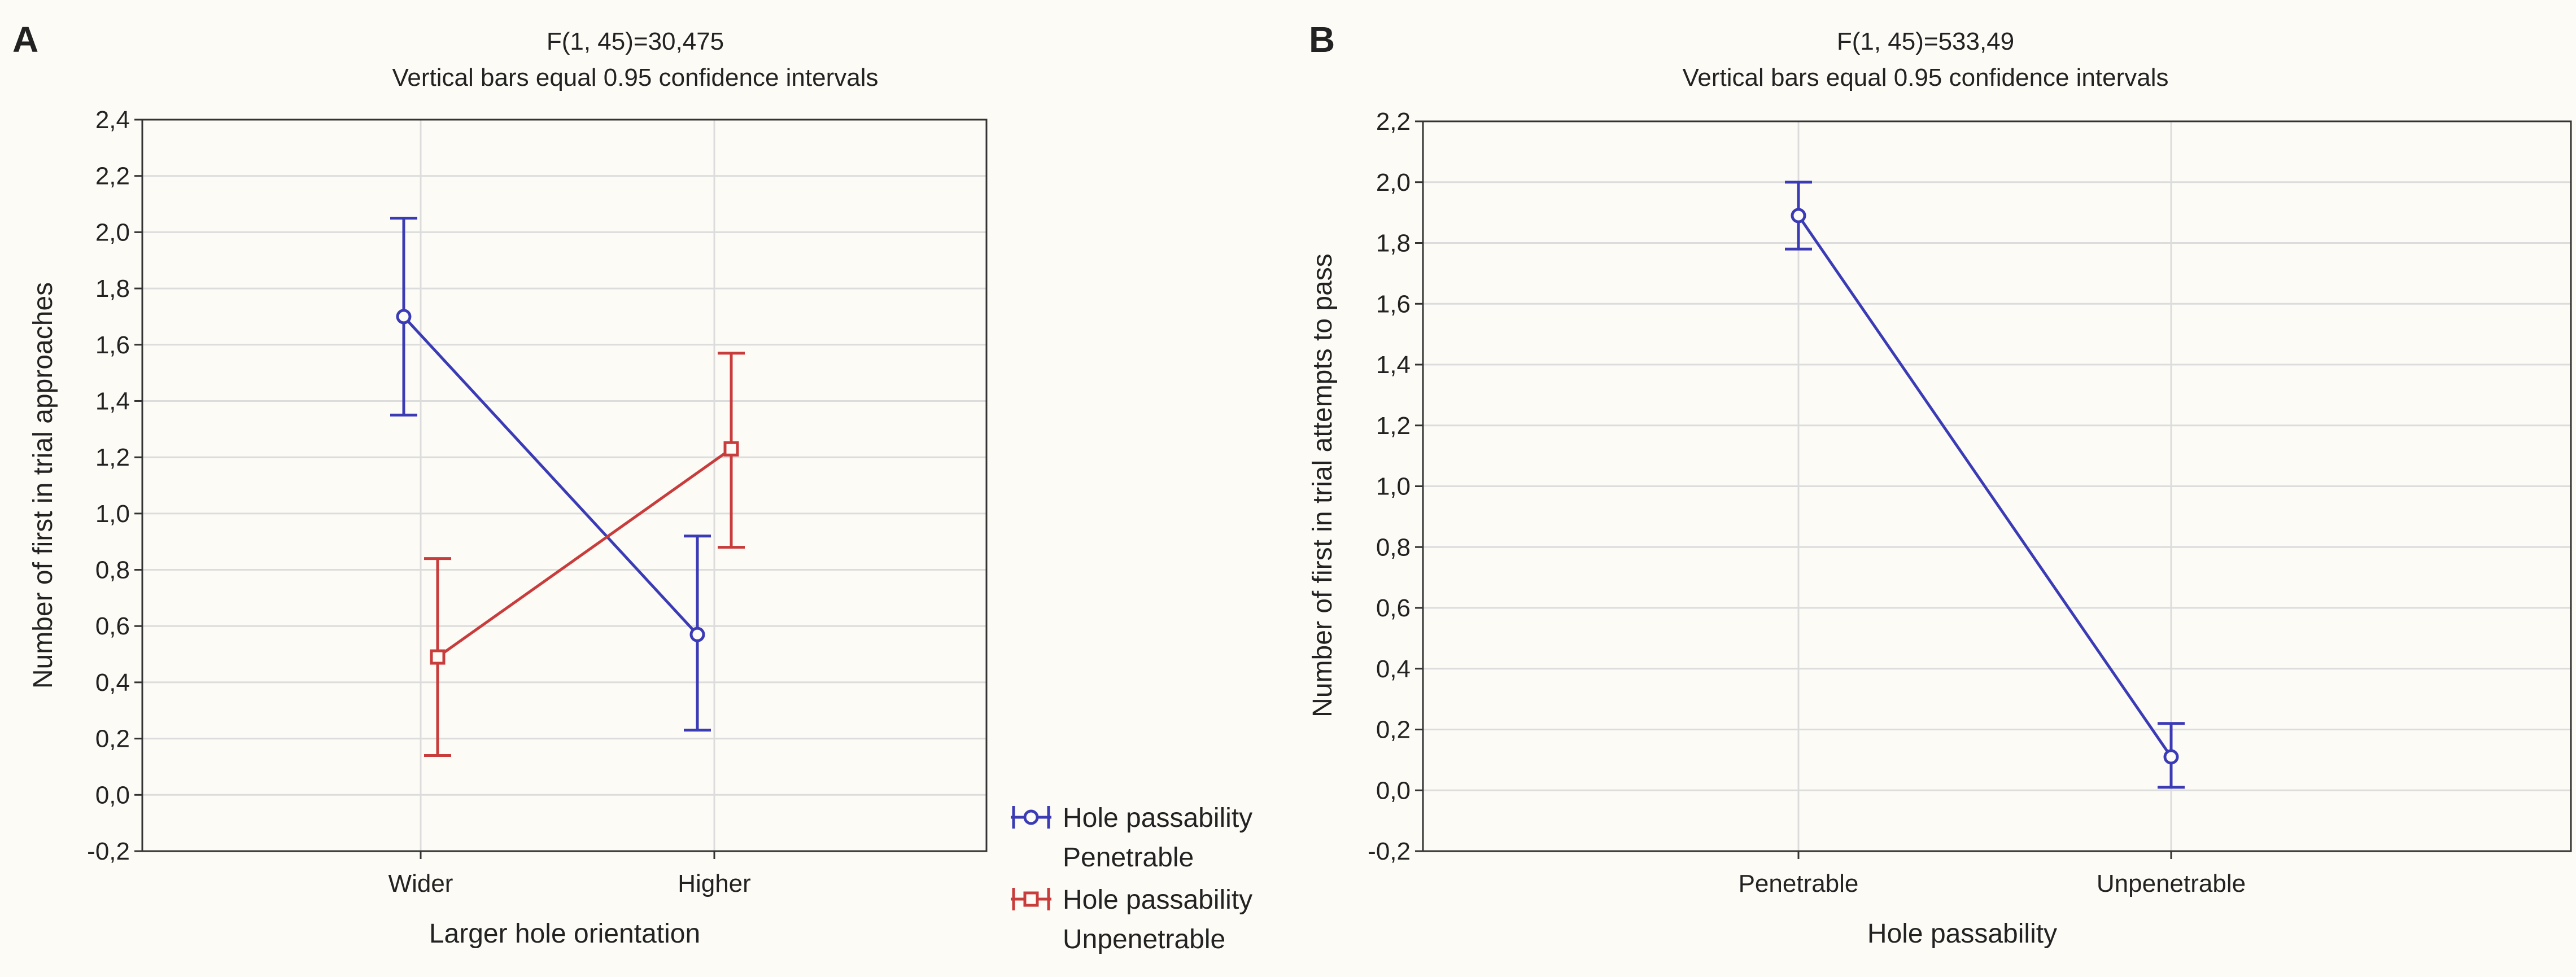 The width and height of the screenshot is (2576, 977). Describe the element at coordinates (113, 683) in the screenshot. I see `panel-a-y-tick-label: 0,4` at that location.